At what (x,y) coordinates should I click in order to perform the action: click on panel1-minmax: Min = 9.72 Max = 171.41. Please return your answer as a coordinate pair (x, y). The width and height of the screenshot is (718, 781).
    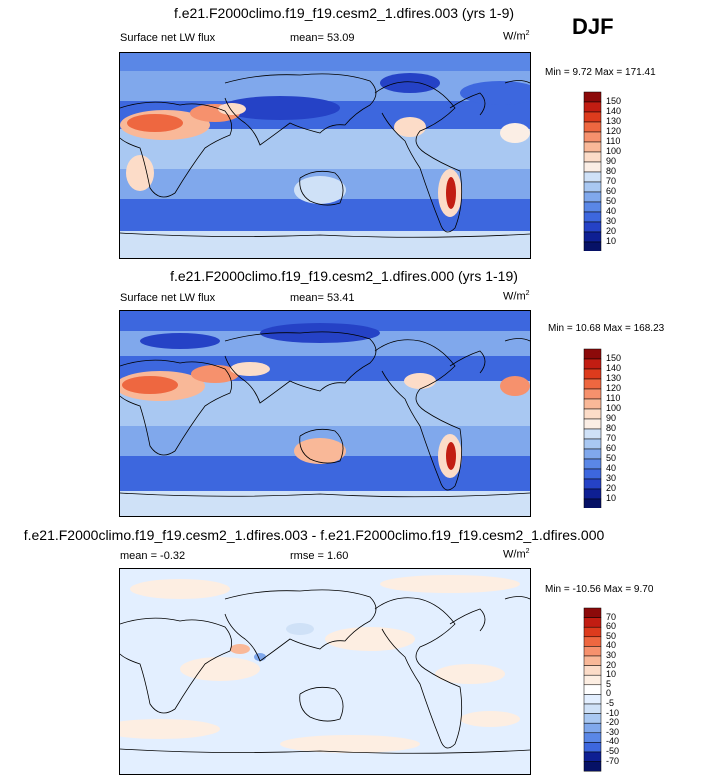
    Looking at the image, I should click on (600, 72).